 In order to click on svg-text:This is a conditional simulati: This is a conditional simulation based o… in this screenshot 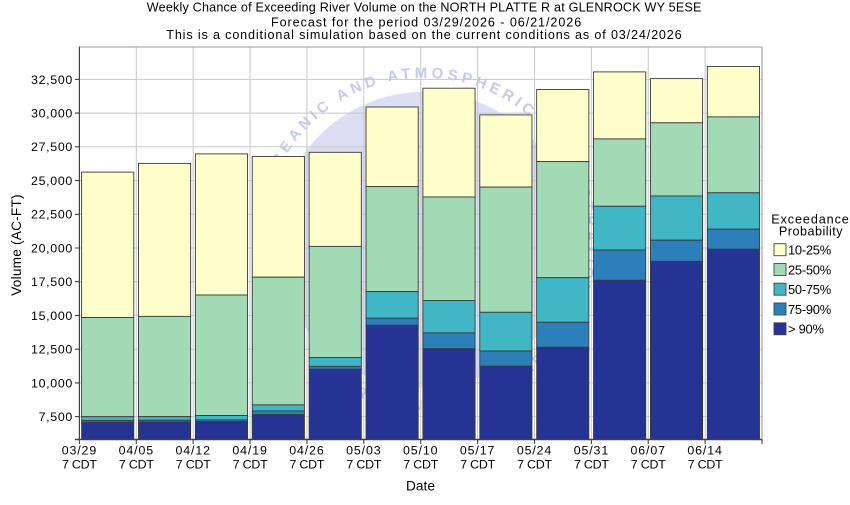, I will do `click(424, 35)`.